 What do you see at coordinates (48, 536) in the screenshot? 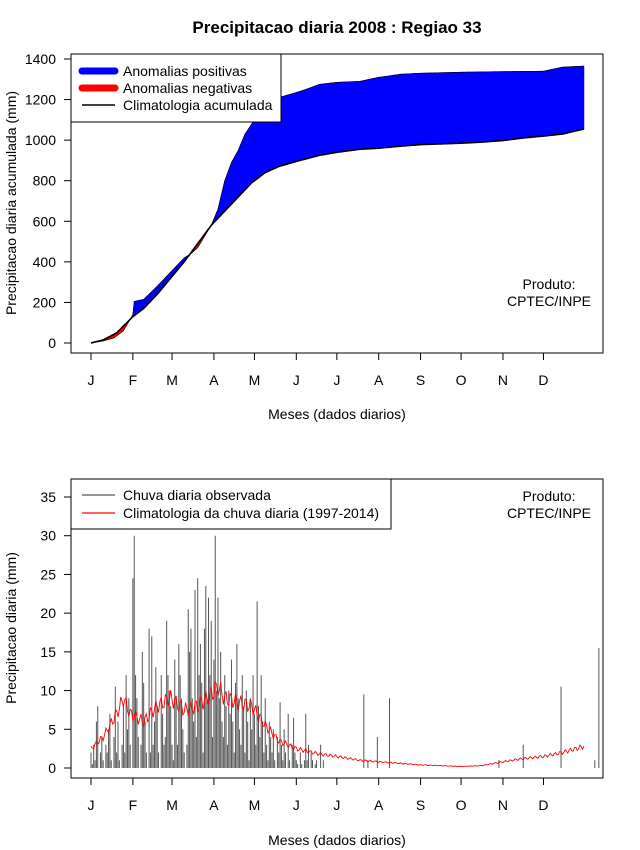
I see `y-tick-label: 30` at bounding box center [48, 536].